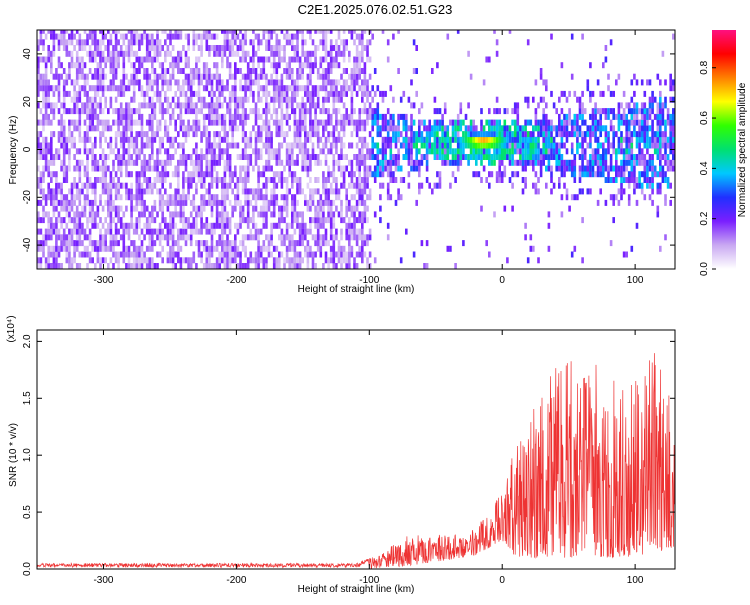 Image resolution: width=750 pixels, height=605 pixels. Describe the element at coordinates (27, 341) in the screenshot. I see `y-tick-label: 2.0` at that location.